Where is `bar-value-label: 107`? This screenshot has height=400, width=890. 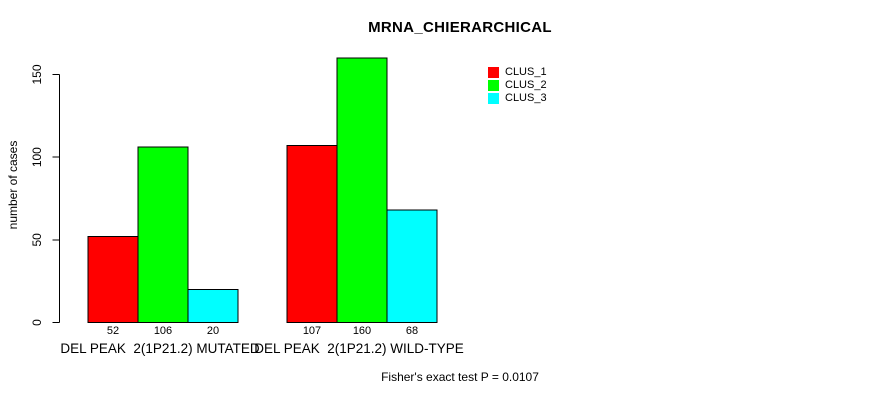 bar-value-label: 107 is located at coordinates (312, 331).